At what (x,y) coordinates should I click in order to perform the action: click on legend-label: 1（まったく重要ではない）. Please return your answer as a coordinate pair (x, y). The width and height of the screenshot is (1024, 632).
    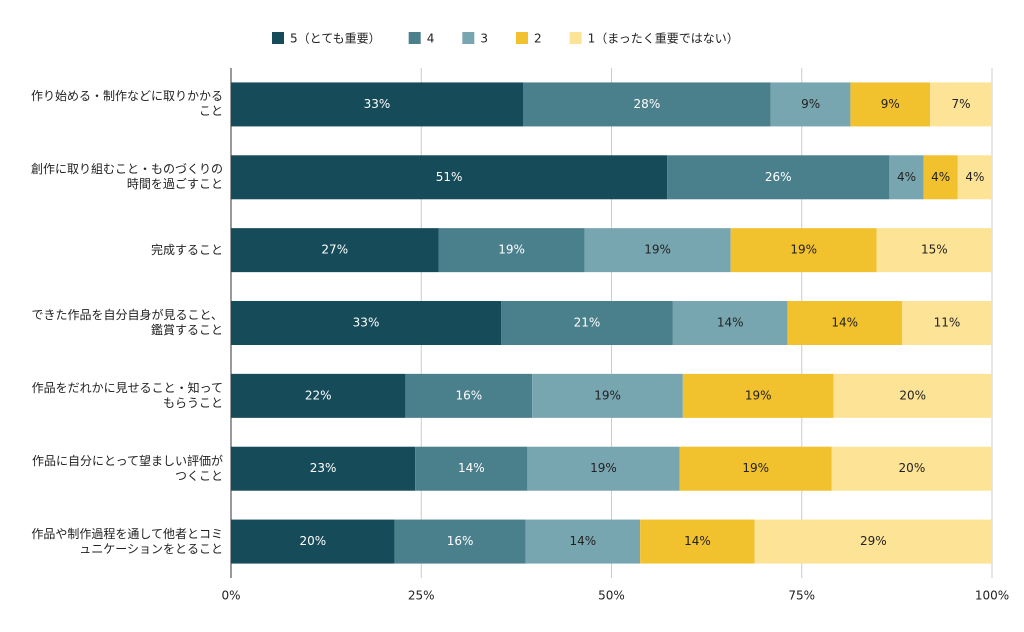
    Looking at the image, I should click on (663, 39).